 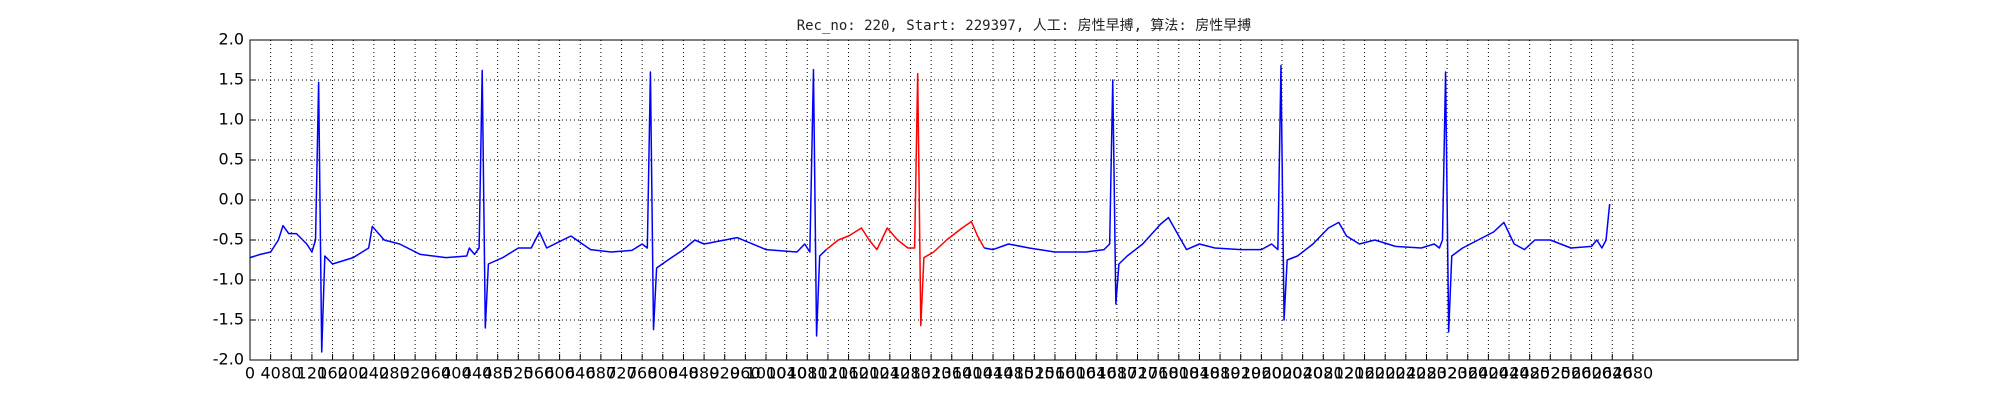 I want to click on x-tick-label: 1840, so click(x=1199, y=373).